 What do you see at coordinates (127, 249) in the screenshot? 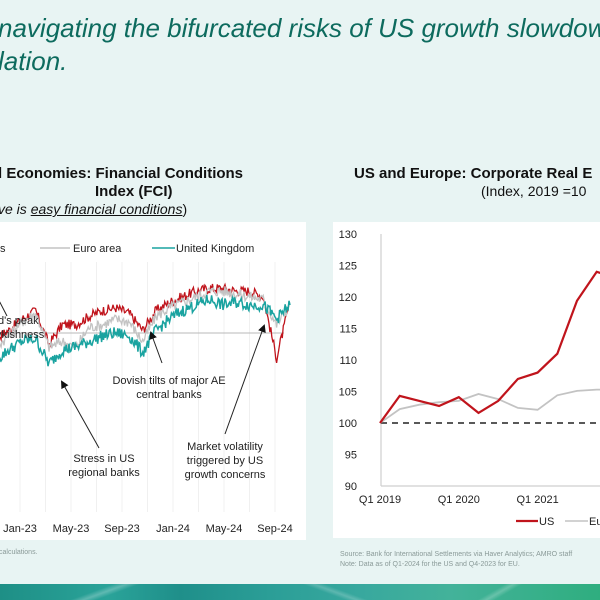
I see `fci-legend: s Euro area United Kingdom` at bounding box center [127, 249].